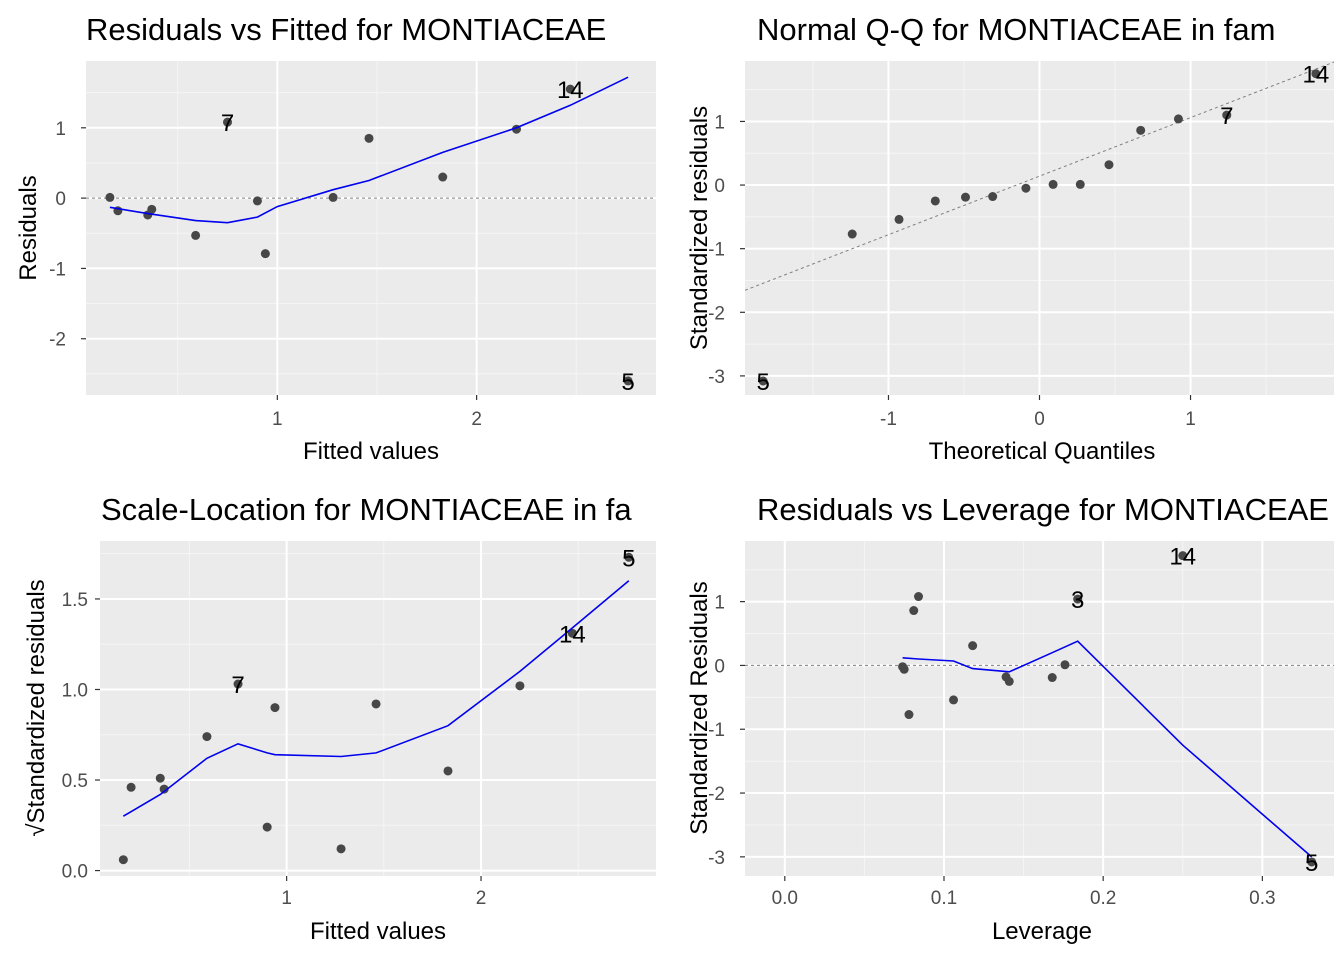  Describe the element at coordinates (1262, 898) in the screenshot. I see `x-tick-label: 0.3` at that location.